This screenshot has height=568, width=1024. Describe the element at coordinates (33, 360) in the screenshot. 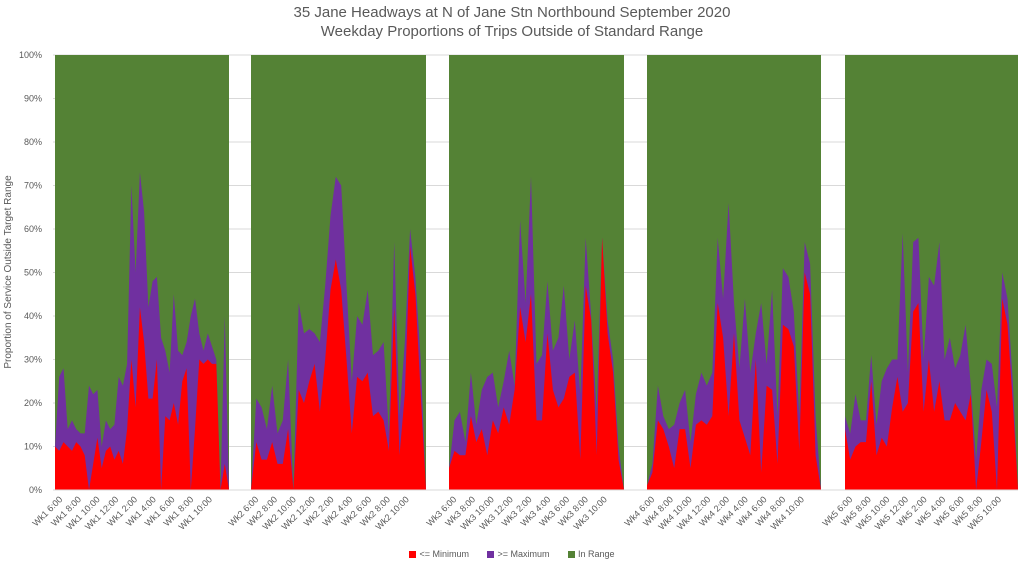

I see `y-tick-label: 30%` at that location.